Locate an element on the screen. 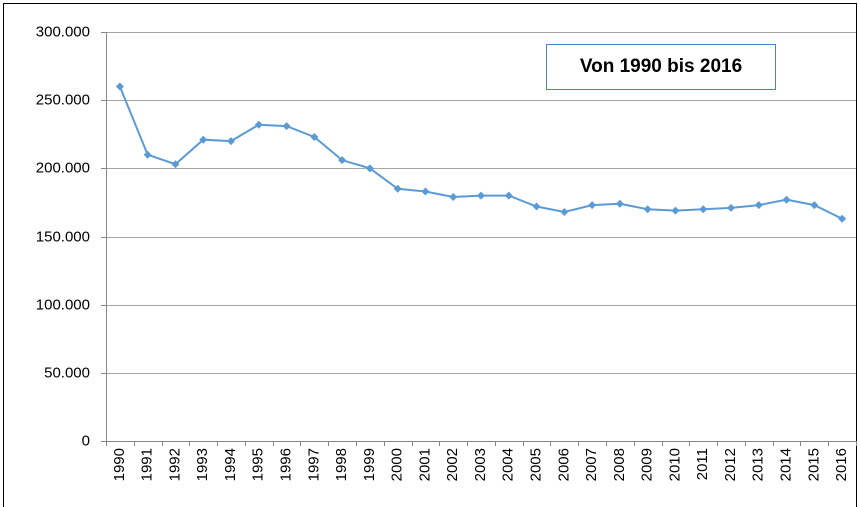  annotation: Von 1990 bis 2016 is located at coordinates (661, 66).